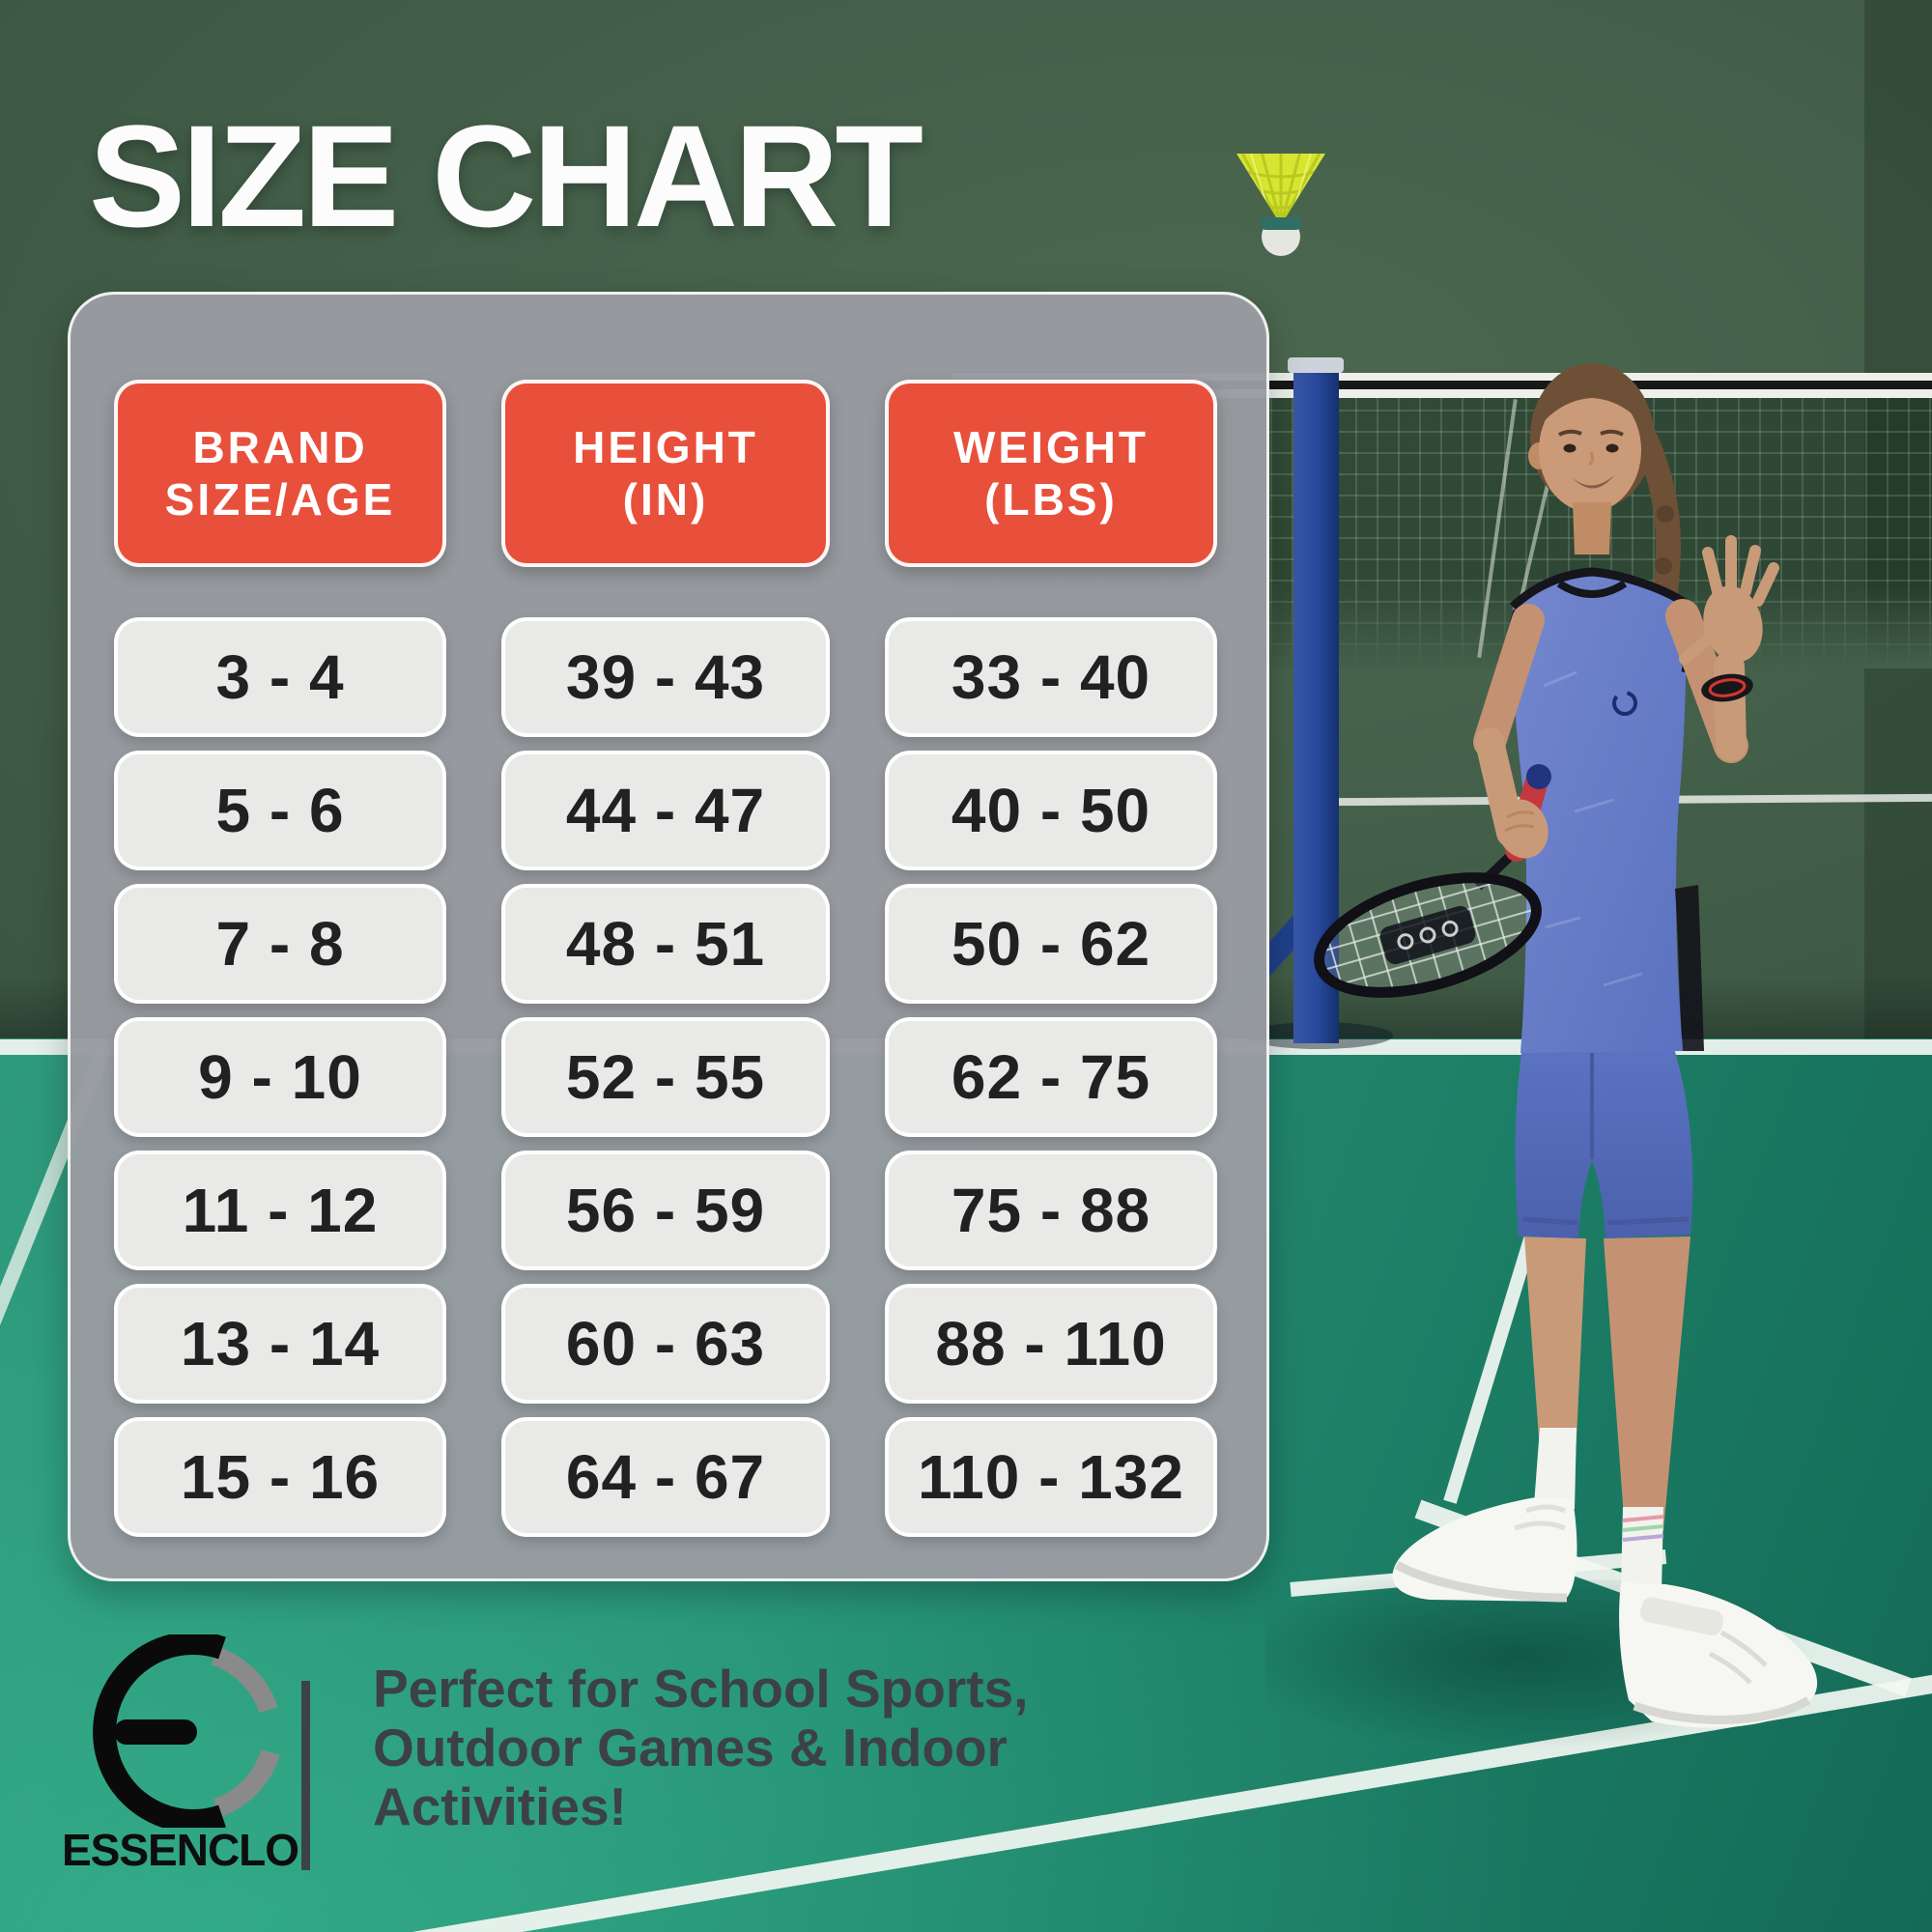  What do you see at coordinates (1051, 810) in the screenshot?
I see `cell-weight: 40 - 50` at bounding box center [1051, 810].